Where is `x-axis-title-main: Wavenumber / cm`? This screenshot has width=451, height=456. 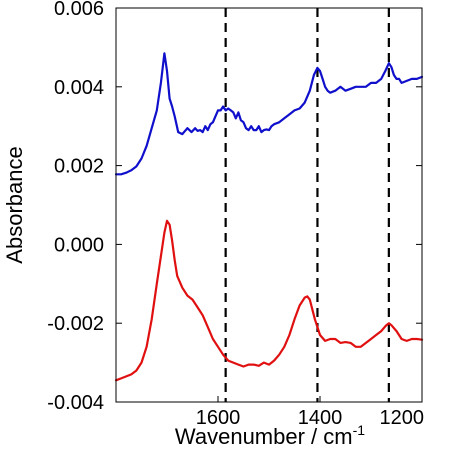 x-axis-title-main: Wavenumber / cm is located at coordinates (264, 436).